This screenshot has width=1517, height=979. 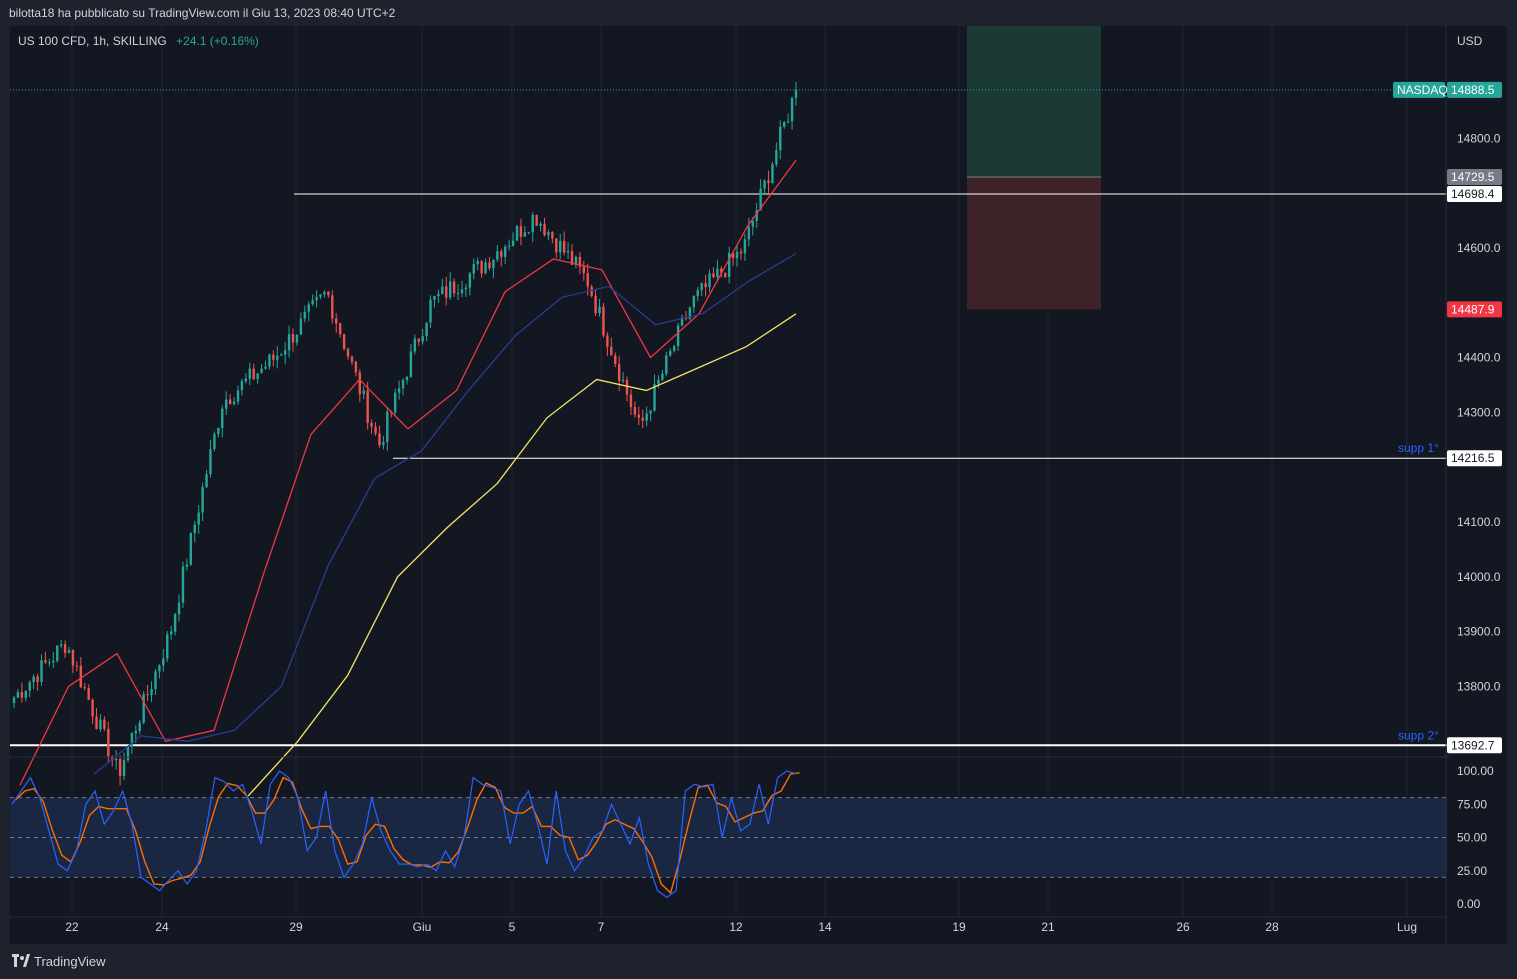 I want to click on price-tick-label-6: 13900.0, so click(x=1479, y=632).